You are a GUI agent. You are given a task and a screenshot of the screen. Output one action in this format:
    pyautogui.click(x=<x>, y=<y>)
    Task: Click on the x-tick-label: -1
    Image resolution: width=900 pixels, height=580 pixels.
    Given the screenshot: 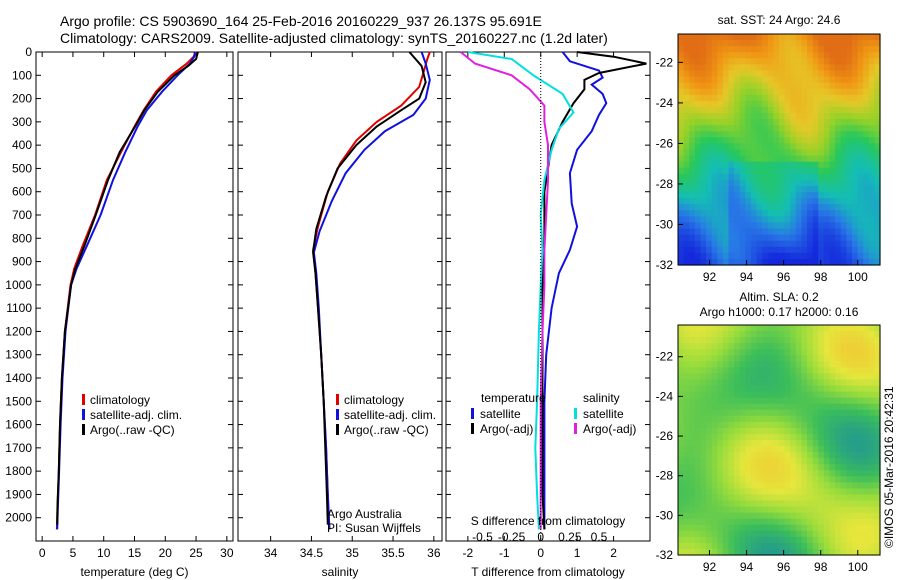 What is the action you would take?
    pyautogui.click(x=504, y=553)
    